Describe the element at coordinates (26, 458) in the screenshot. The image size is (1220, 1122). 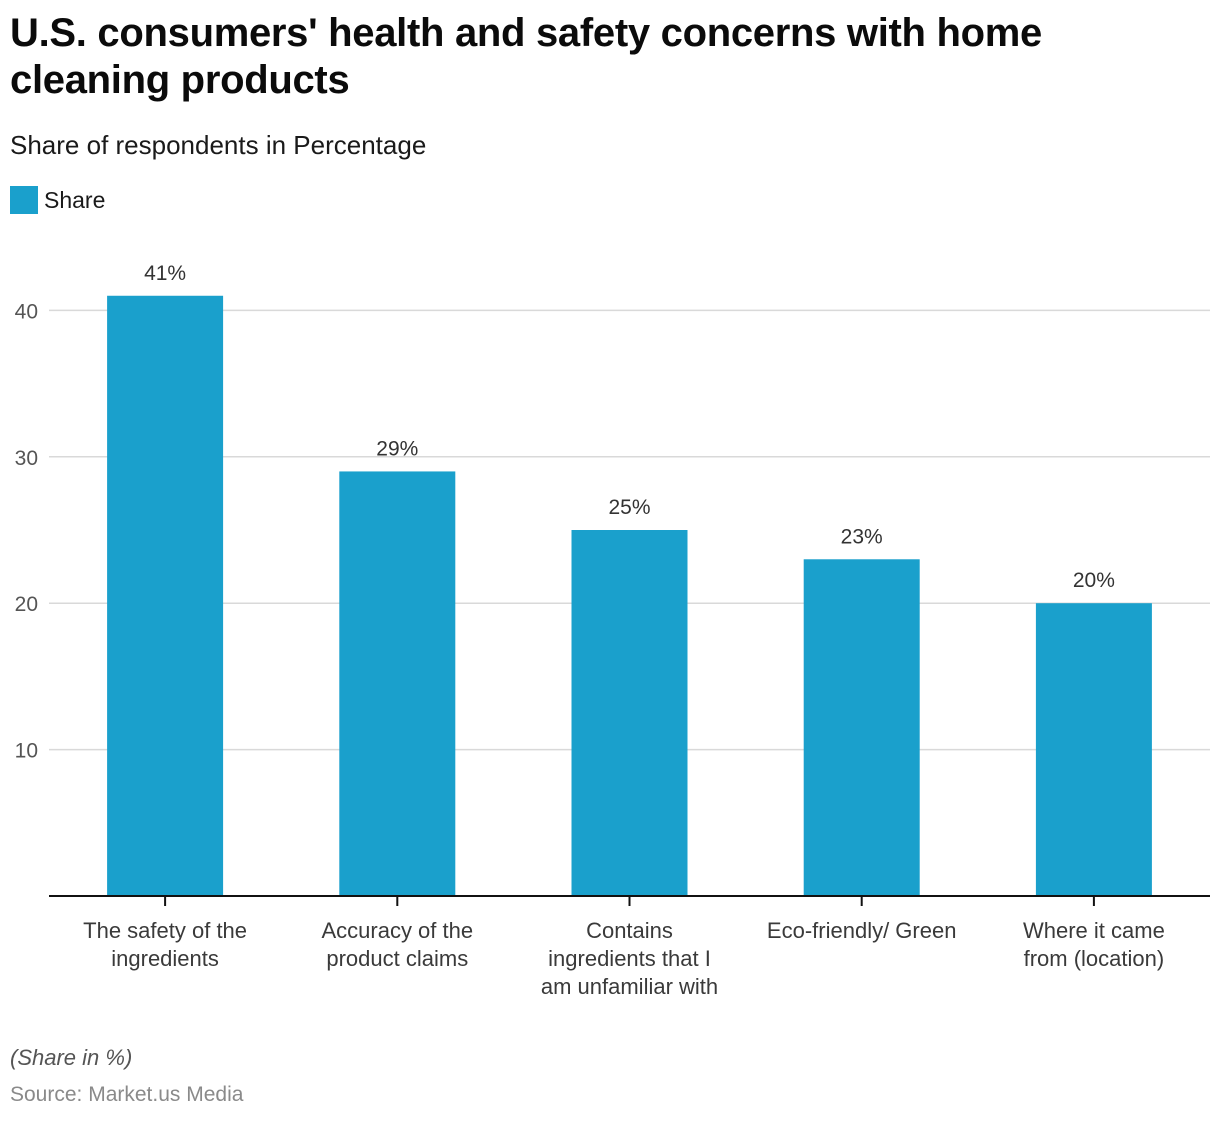
I see `y-tick-label-30: 30` at that location.